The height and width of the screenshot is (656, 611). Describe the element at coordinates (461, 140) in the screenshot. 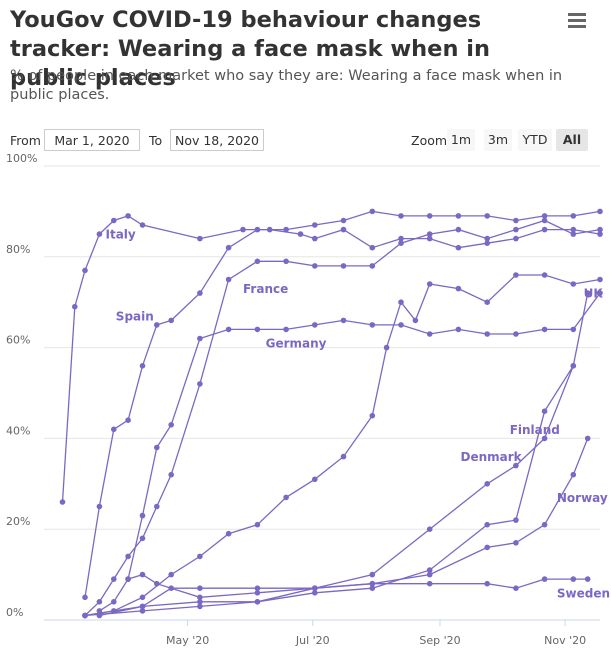

I see `zoom-1m-button: 1m` at that location.